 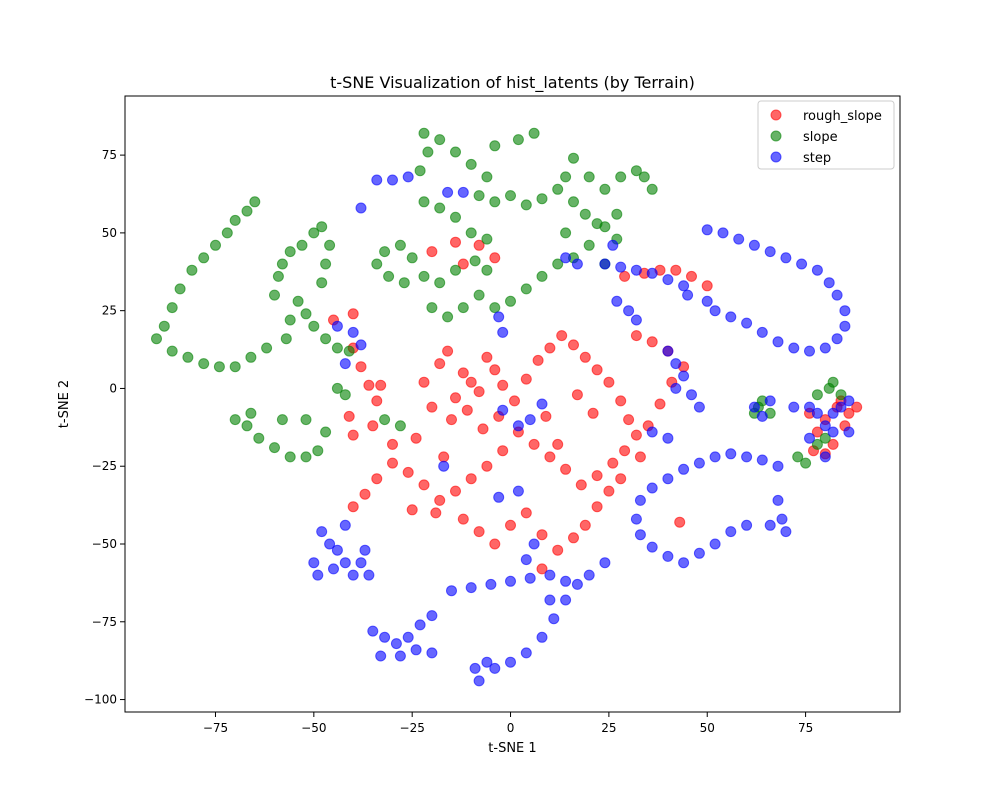 I want to click on y-tick-label: −25, so click(x=104, y=466).